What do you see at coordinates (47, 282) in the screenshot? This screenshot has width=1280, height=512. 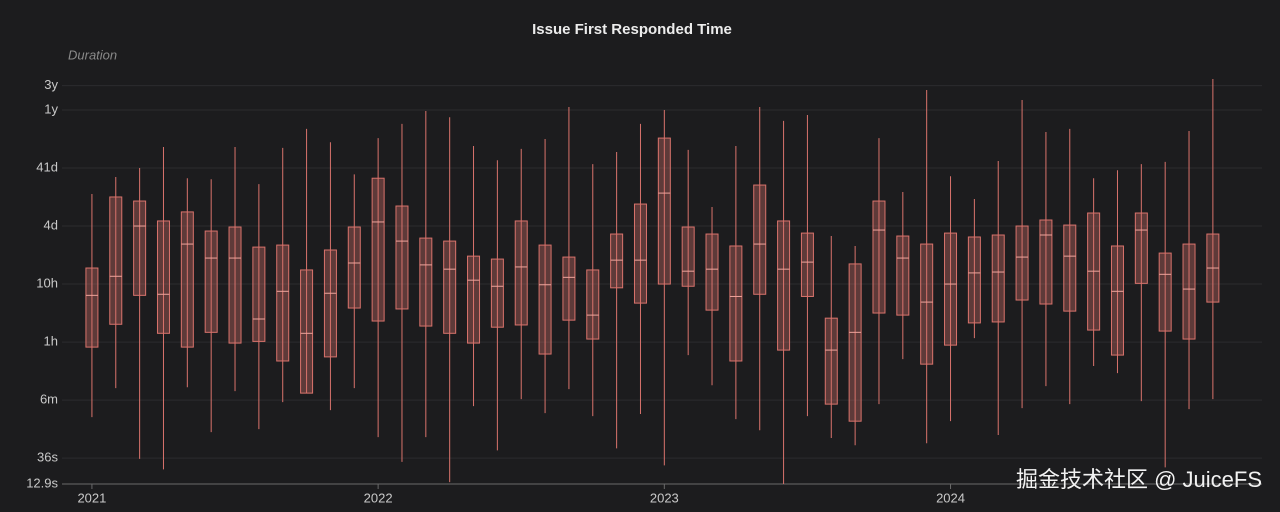 I see `y-tick-label: 10h` at bounding box center [47, 282].